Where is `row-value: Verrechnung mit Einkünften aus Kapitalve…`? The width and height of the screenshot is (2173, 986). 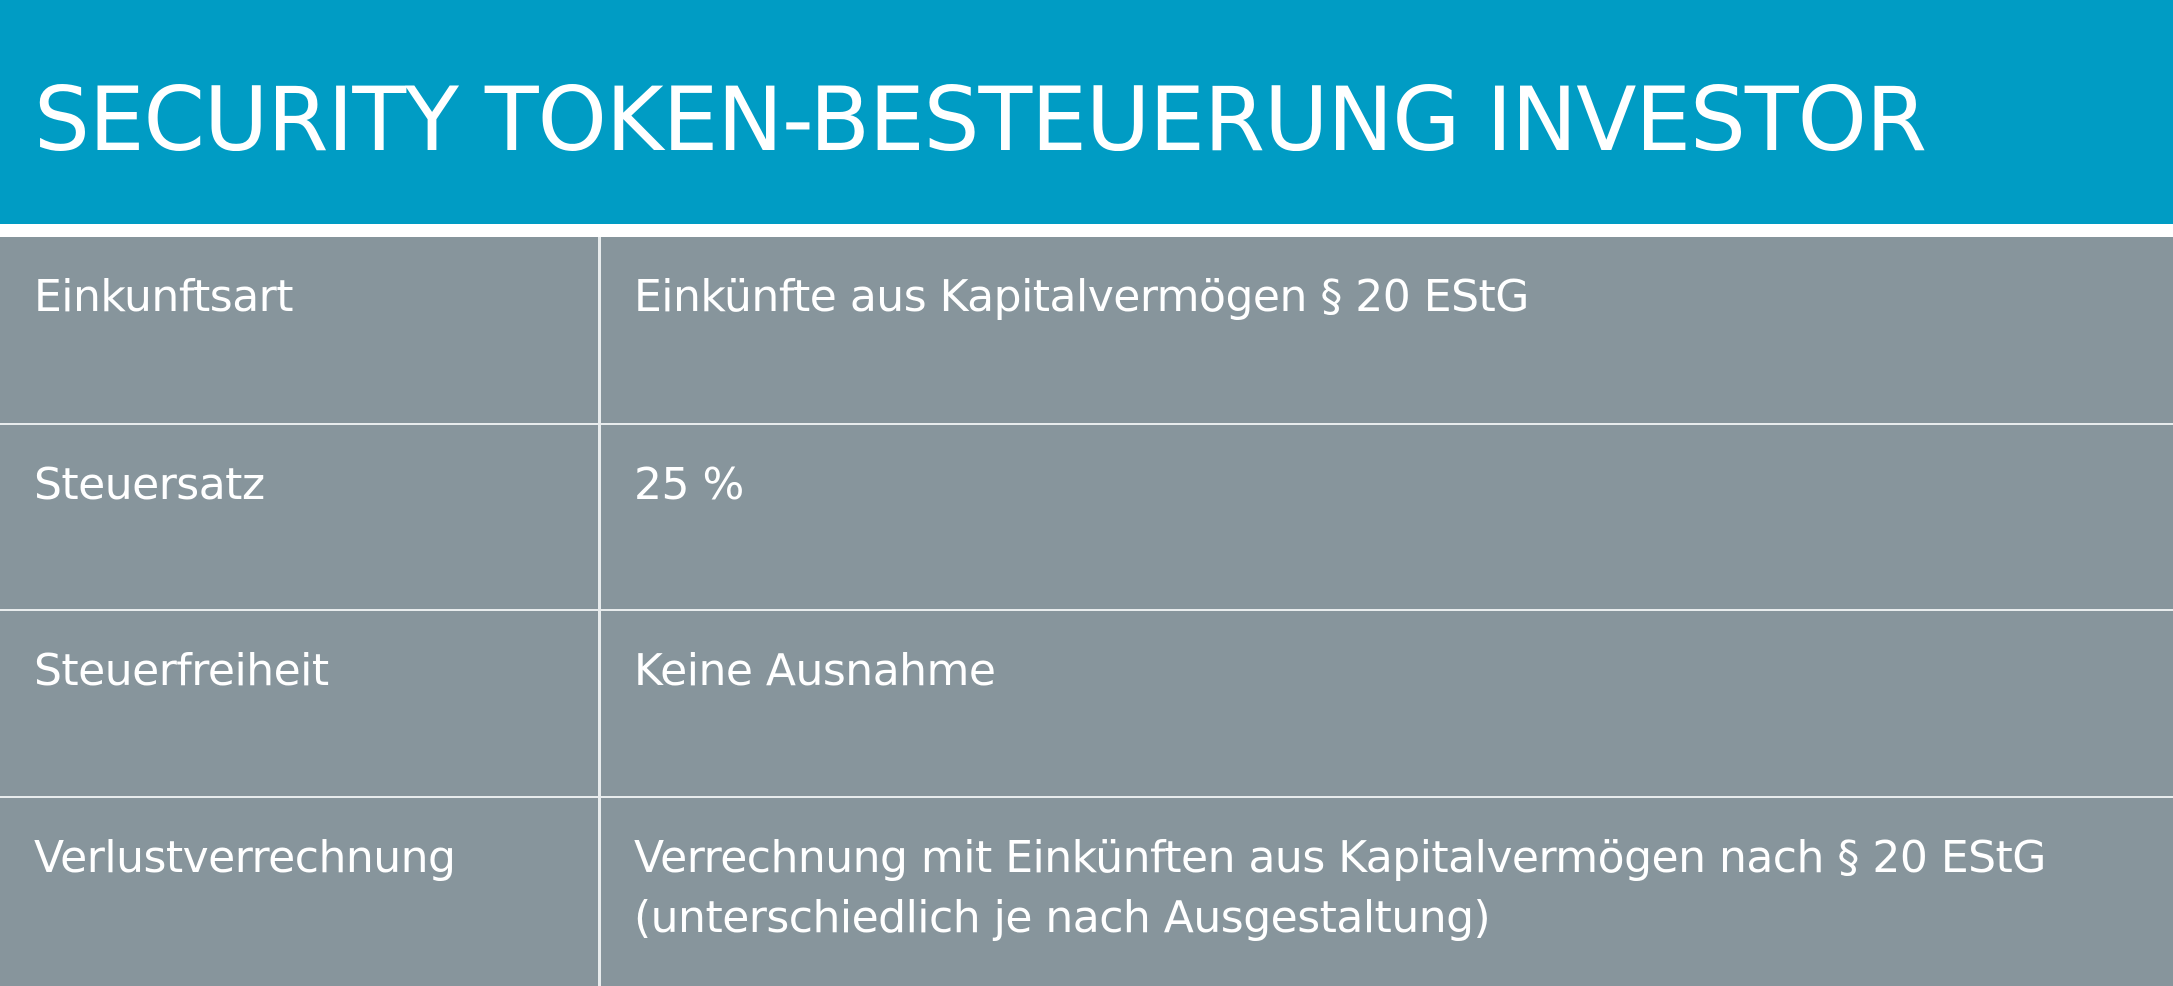 row-value: Verrechnung mit Einkünften aus Kapitalve… is located at coordinates (1340, 887).